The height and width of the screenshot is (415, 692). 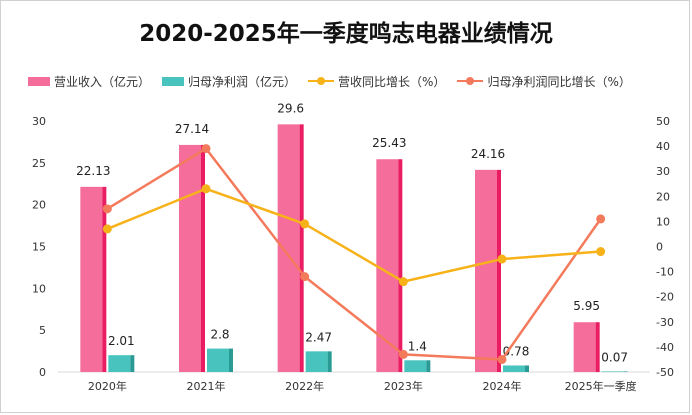 I want to click on x-axis-tick-label: 2025年一季度, so click(x=601, y=386).